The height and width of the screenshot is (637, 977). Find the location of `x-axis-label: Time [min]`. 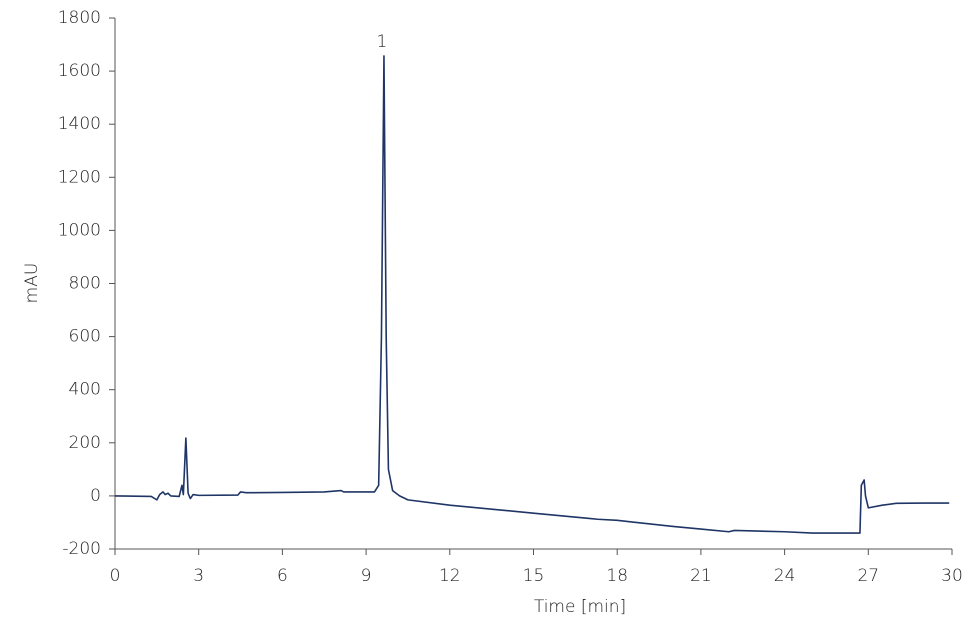

x-axis-label: Time [min] is located at coordinates (580, 607).